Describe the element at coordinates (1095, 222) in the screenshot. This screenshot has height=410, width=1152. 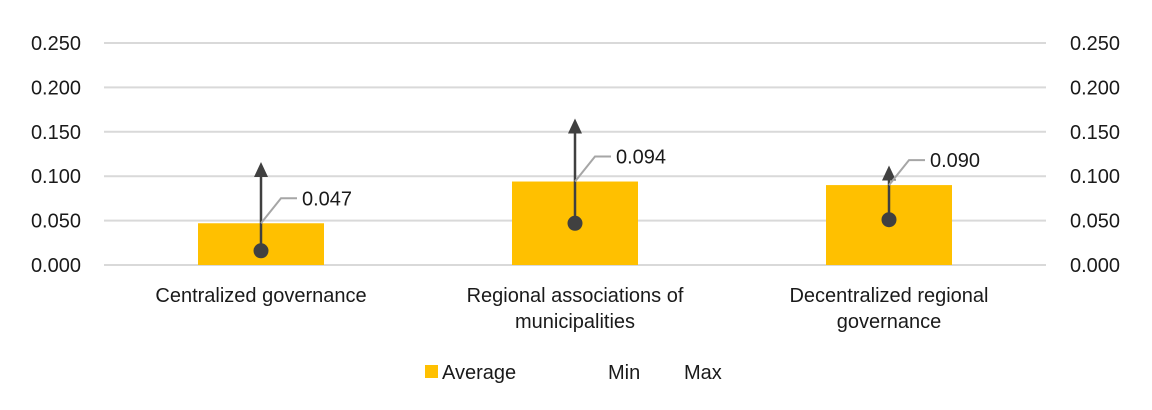
I see `y-tick-label-right: 0.050` at that location.